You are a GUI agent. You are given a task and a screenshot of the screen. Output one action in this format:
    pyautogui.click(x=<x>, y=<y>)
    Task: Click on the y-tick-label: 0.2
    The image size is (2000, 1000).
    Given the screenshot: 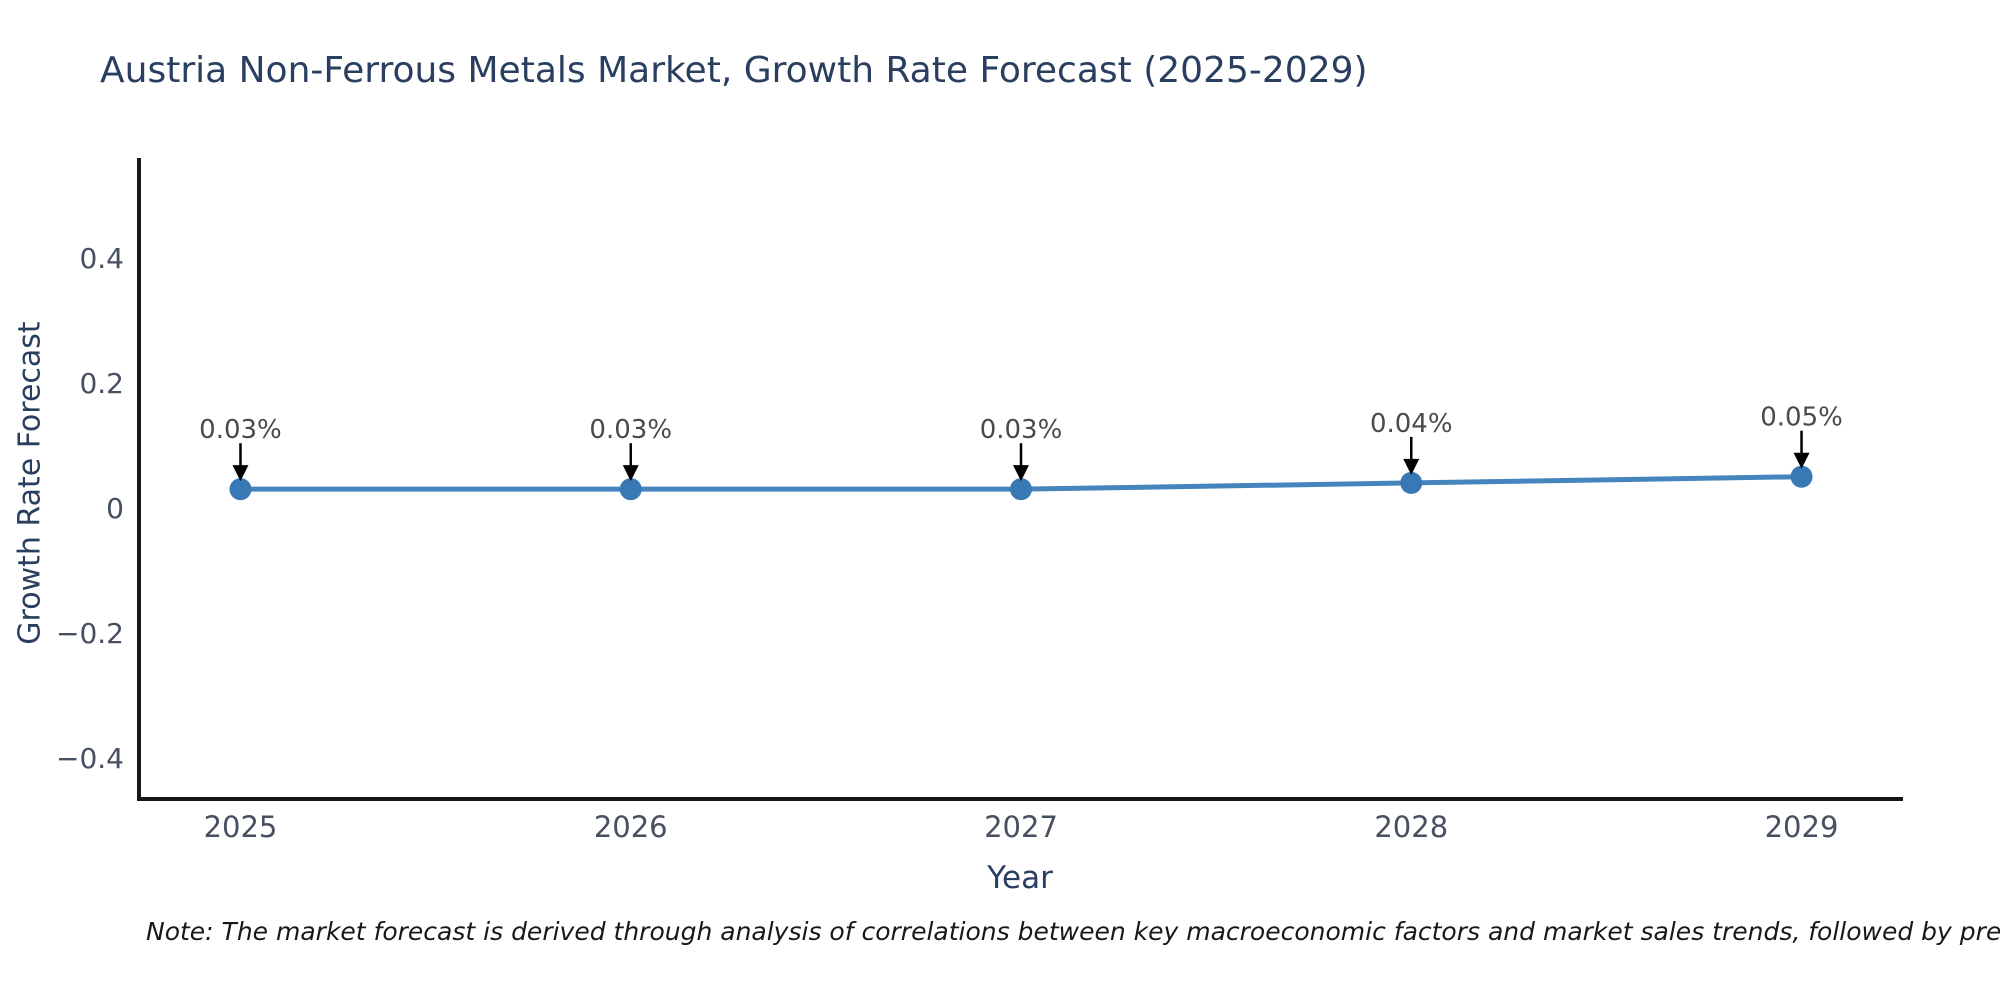 What is the action you would take?
    pyautogui.click(x=101, y=383)
    